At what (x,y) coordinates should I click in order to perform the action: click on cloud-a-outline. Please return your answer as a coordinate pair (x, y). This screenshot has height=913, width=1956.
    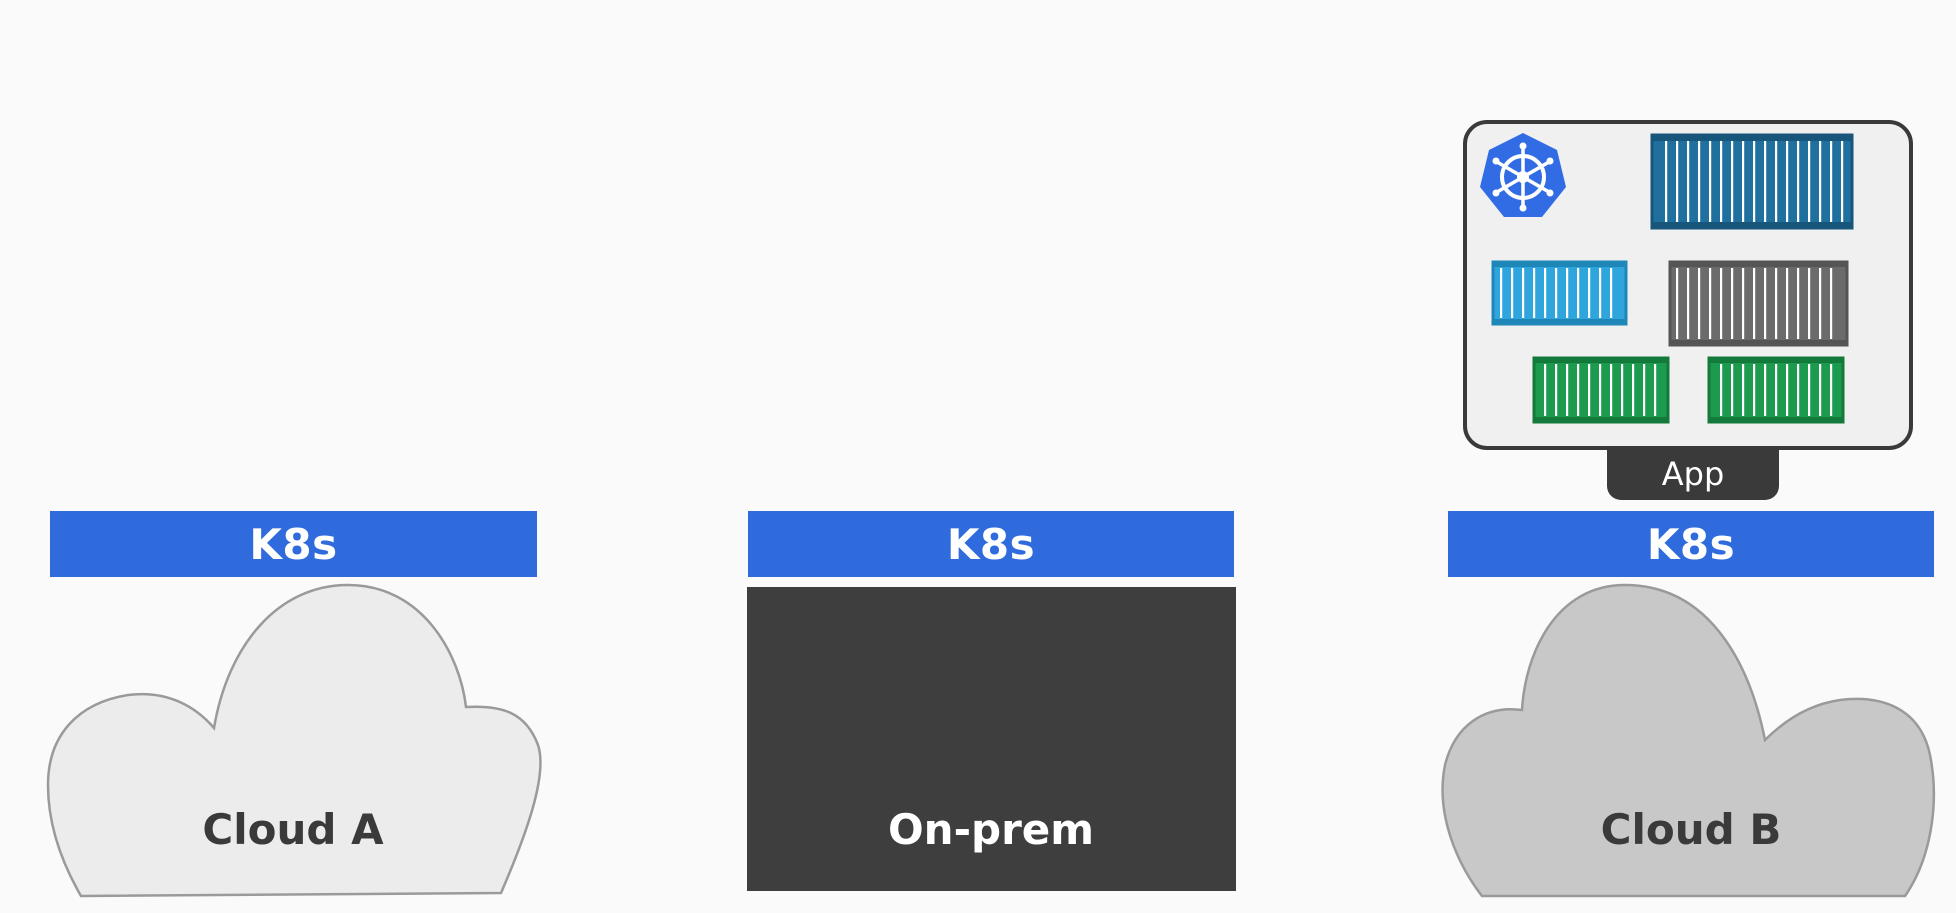
    Looking at the image, I should click on (294, 740).